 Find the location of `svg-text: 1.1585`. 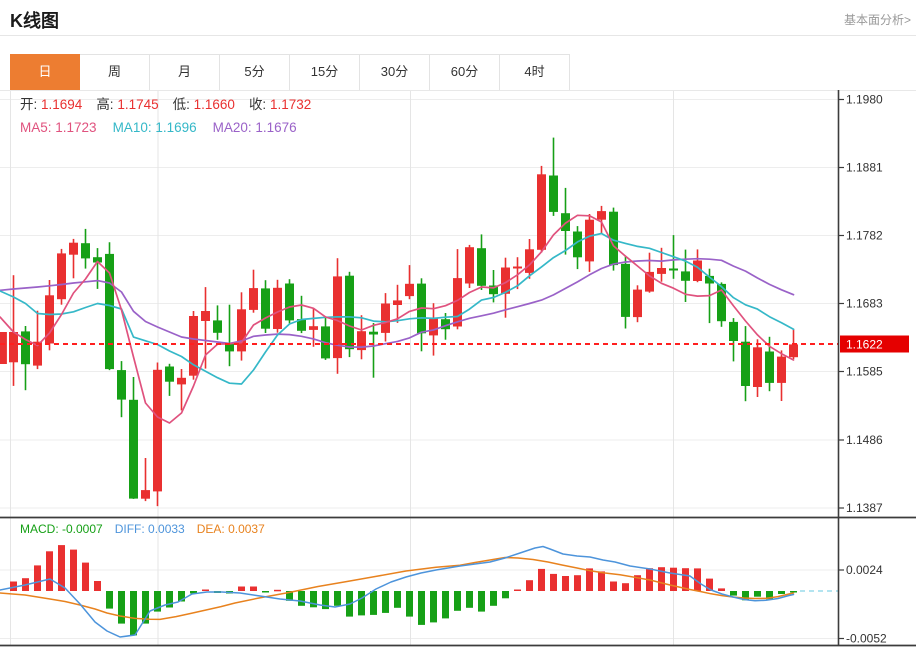

svg-text: 1.1585 is located at coordinates (864, 372).